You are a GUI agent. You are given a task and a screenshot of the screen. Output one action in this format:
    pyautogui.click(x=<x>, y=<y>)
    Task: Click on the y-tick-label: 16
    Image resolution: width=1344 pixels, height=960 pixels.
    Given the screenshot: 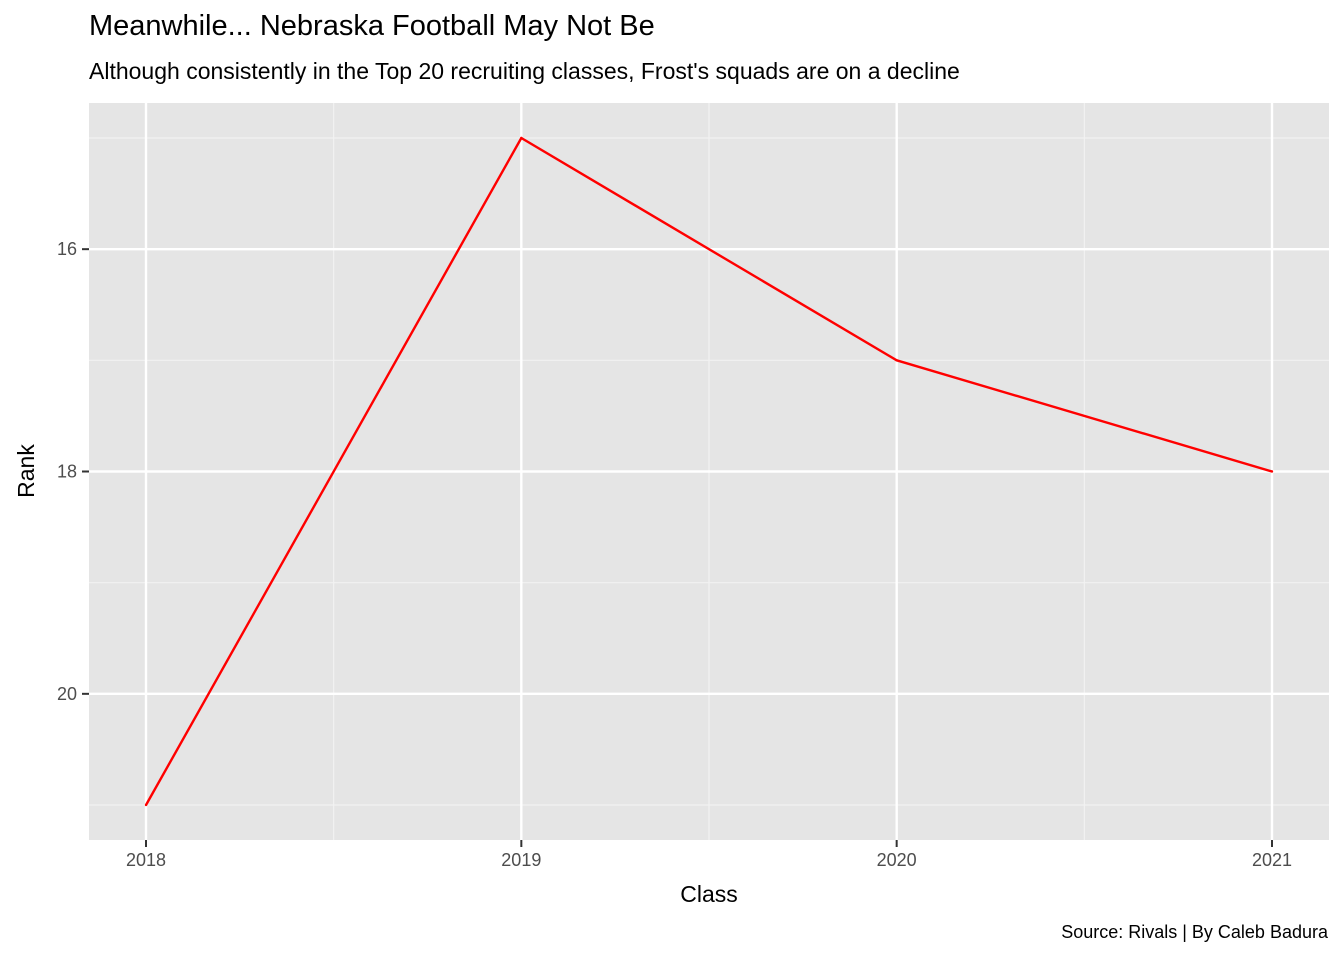 What is the action you would take?
    pyautogui.click(x=67, y=249)
    